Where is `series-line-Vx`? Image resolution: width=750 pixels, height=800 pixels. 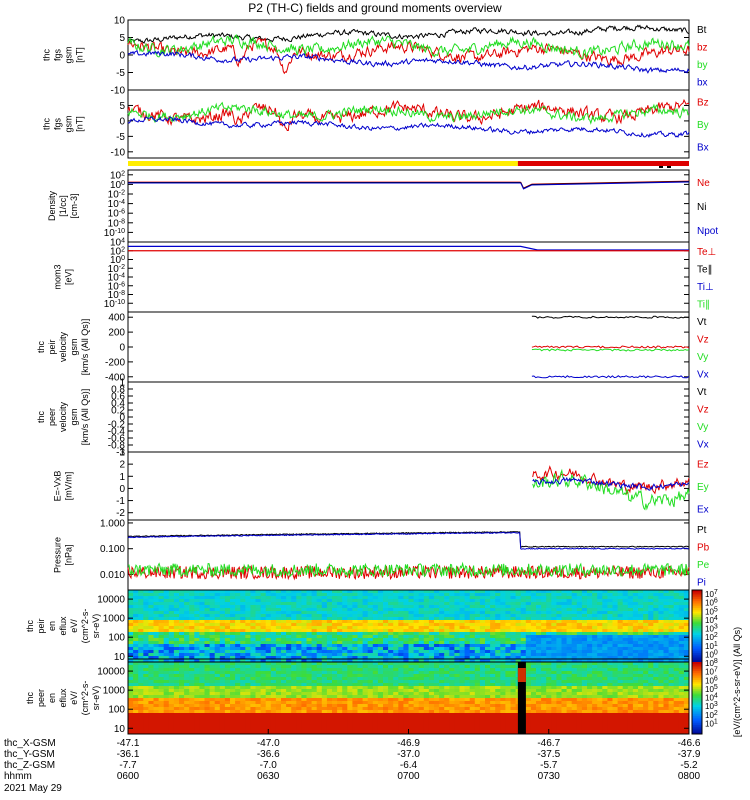
series-line-Vx is located at coordinates (610, 377).